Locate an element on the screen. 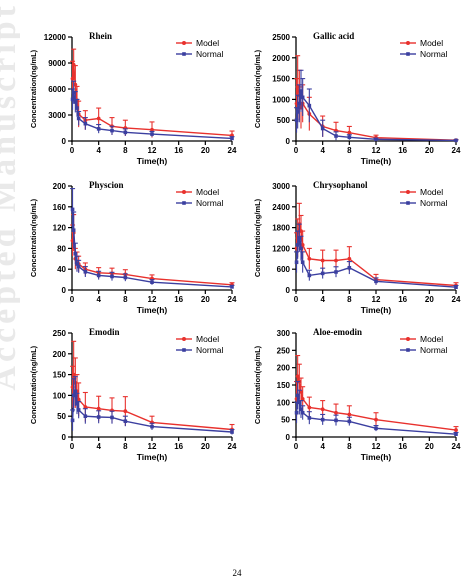 Image resolution: width=474 pixels, height=583 pixels. y-tick-label: 9000 is located at coordinates (57, 63).